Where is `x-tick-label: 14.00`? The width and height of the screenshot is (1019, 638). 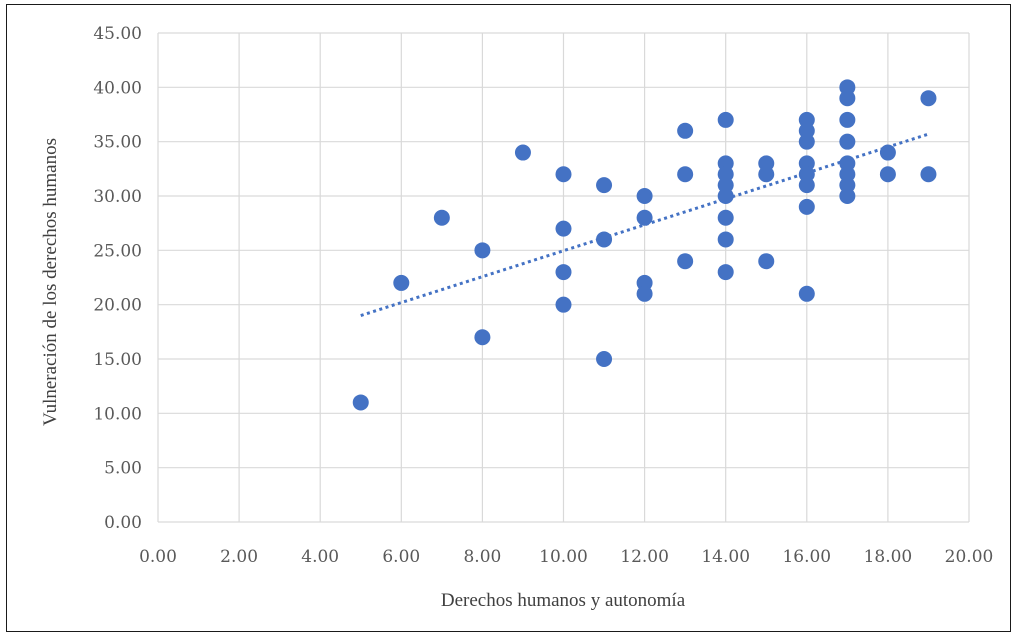 x-tick-label: 14.00 is located at coordinates (725, 557).